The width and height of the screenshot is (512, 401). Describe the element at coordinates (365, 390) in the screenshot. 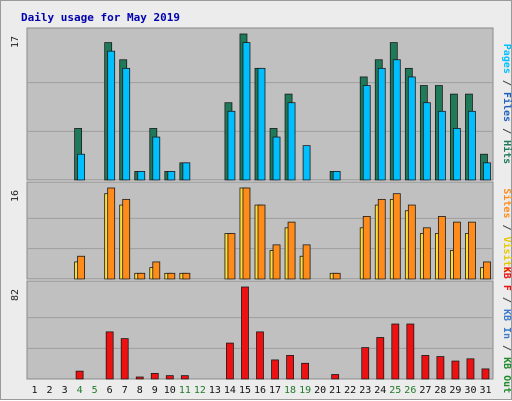

I see `x-tick-label: 23` at that location.